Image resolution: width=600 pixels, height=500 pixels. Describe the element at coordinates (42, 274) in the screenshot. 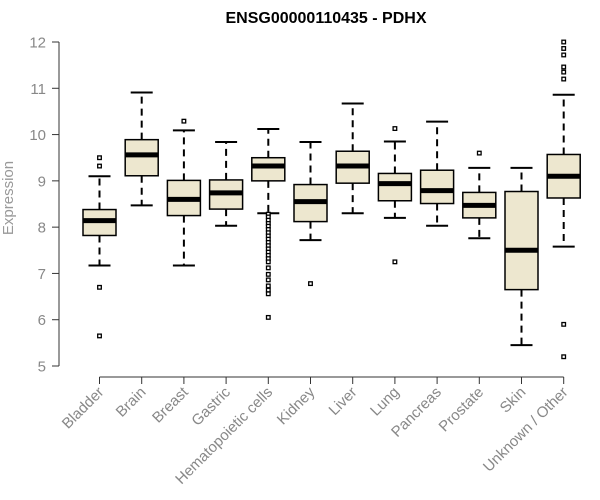

I see `y-tick-label: 7` at that location.